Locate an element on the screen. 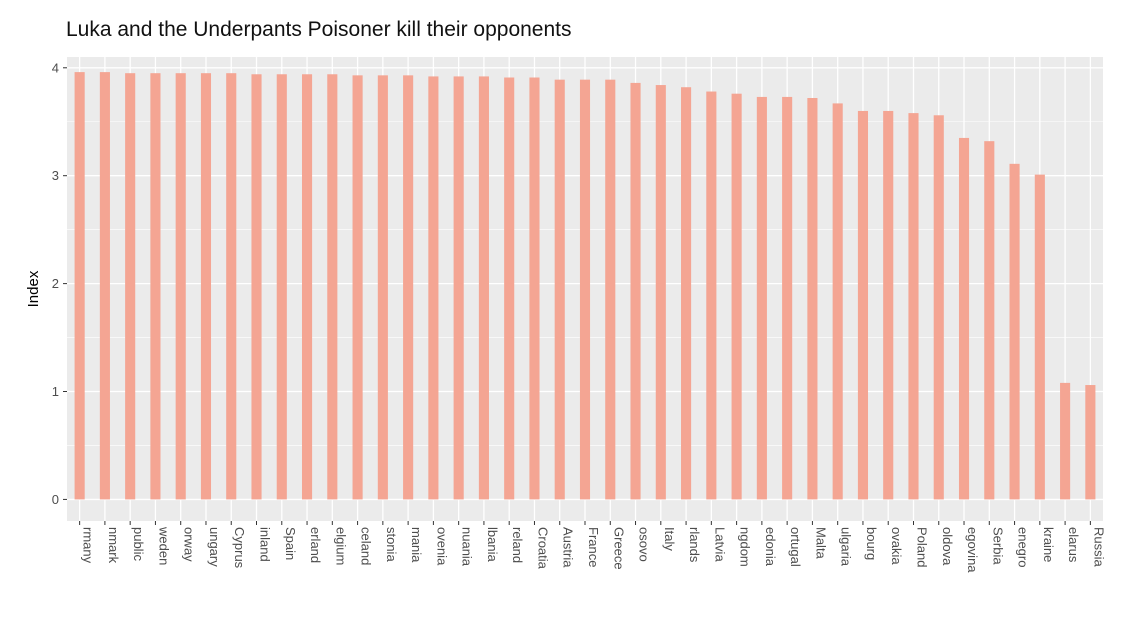  bar-ngdom is located at coordinates (736, 296).